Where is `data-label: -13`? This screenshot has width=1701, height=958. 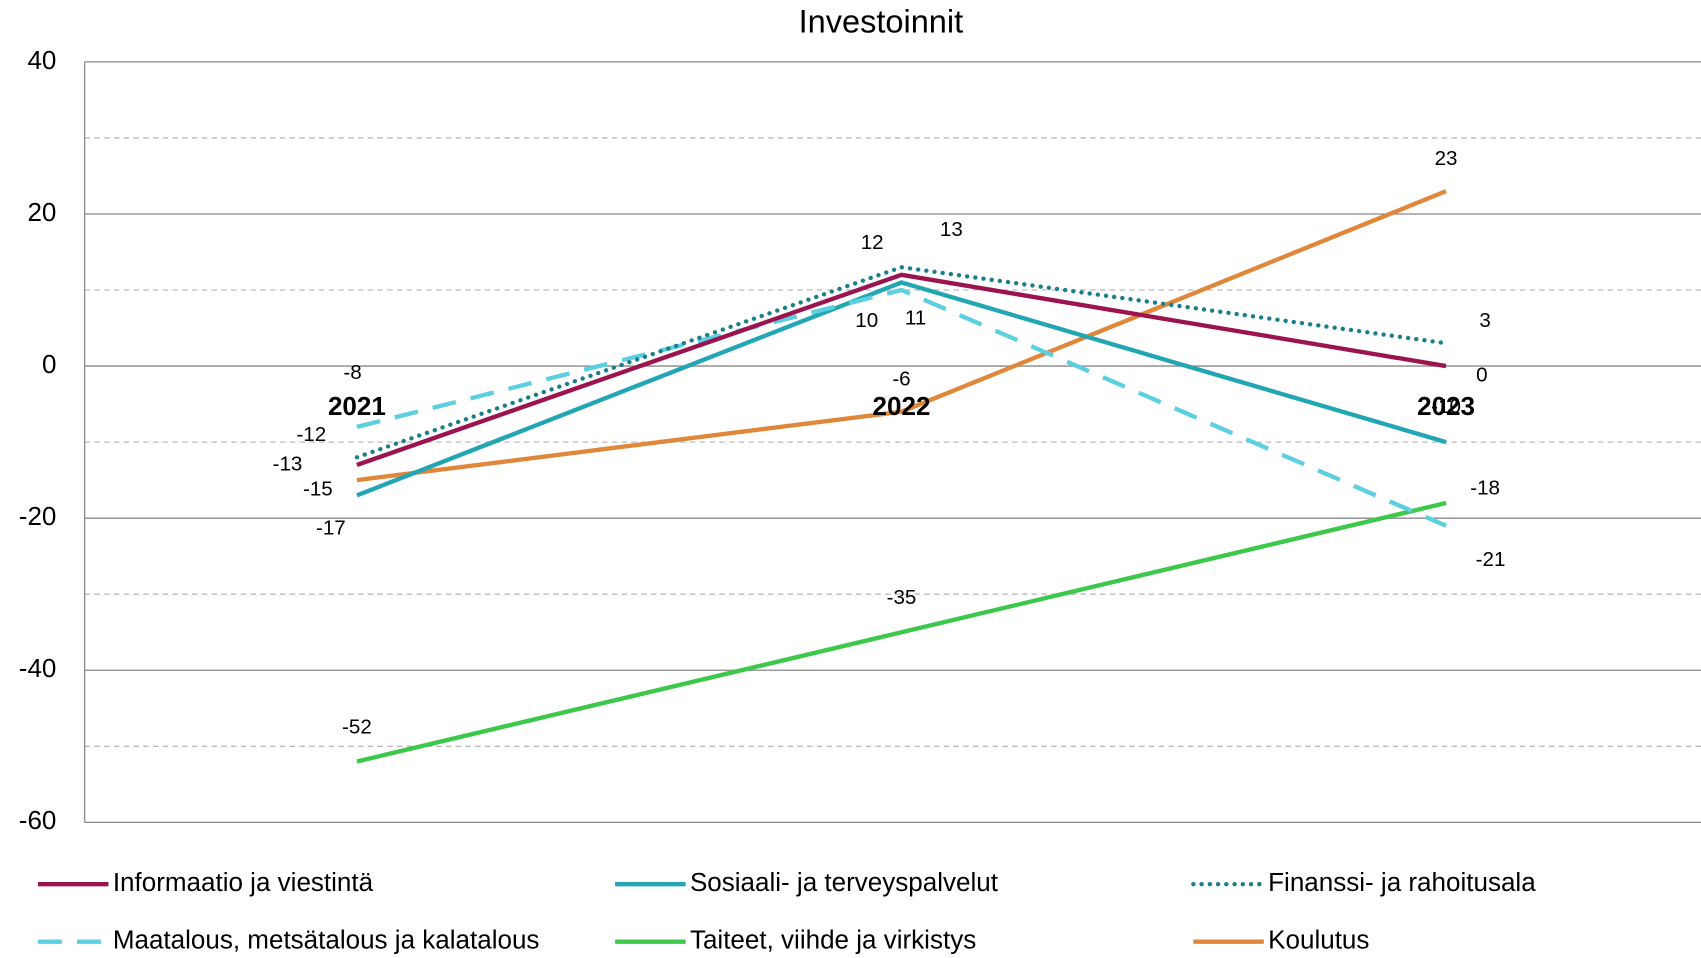
data-label: -13 is located at coordinates (288, 463).